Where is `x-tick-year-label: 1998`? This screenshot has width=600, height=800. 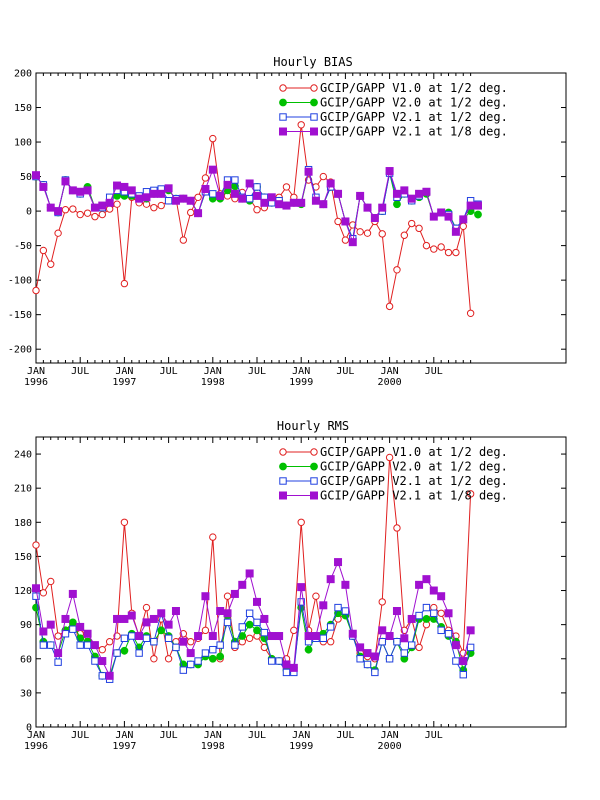 x-tick-year-label: 1998 is located at coordinates (213, 382).